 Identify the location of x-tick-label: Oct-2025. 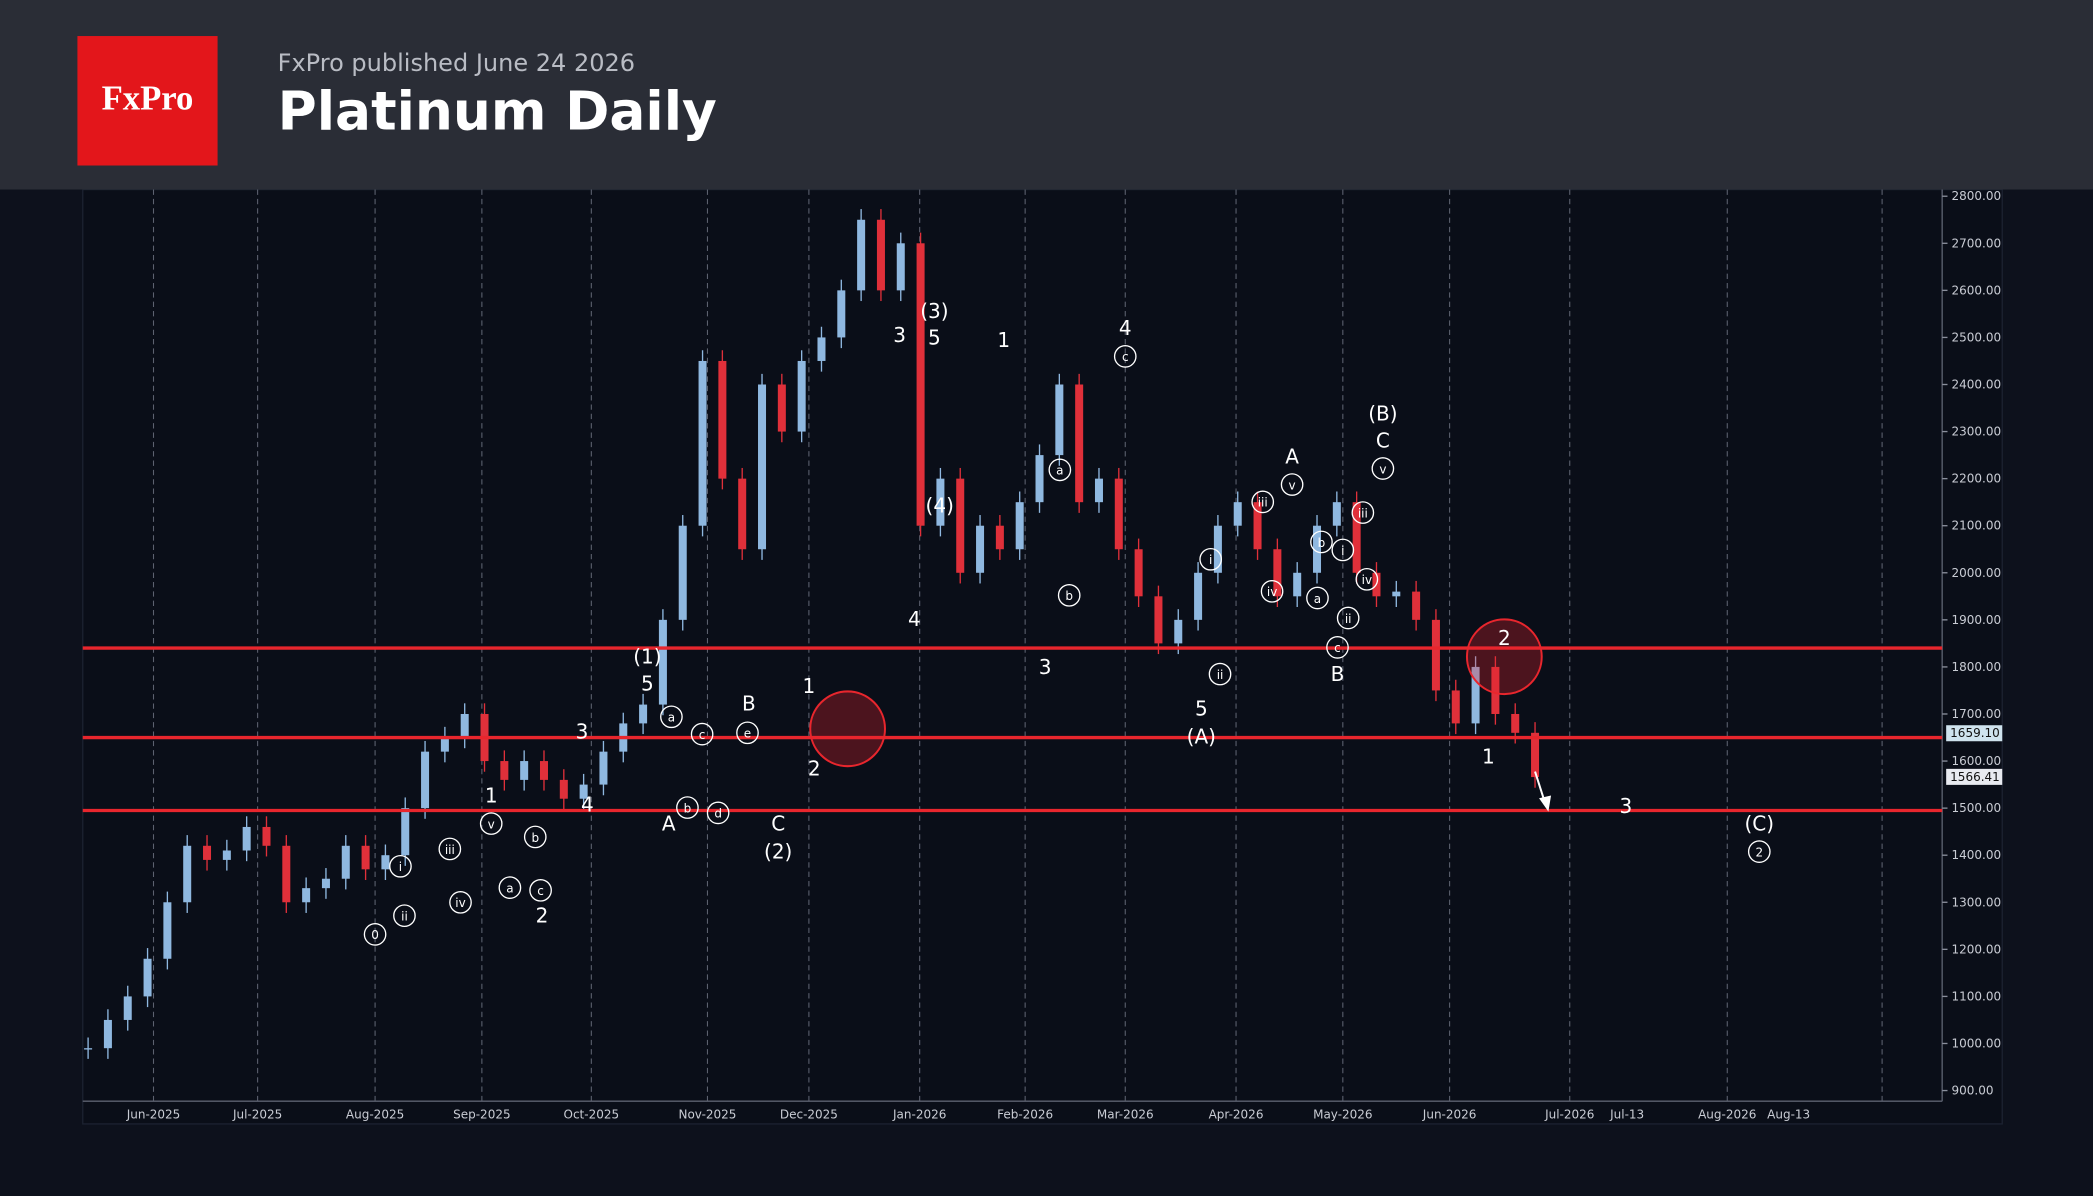
(592, 1115).